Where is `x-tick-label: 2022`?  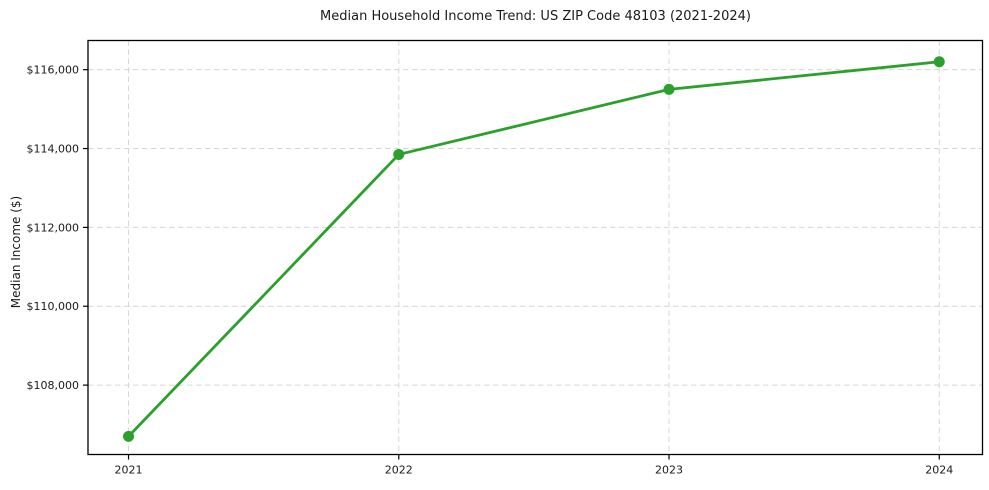 x-tick-label: 2022 is located at coordinates (399, 470).